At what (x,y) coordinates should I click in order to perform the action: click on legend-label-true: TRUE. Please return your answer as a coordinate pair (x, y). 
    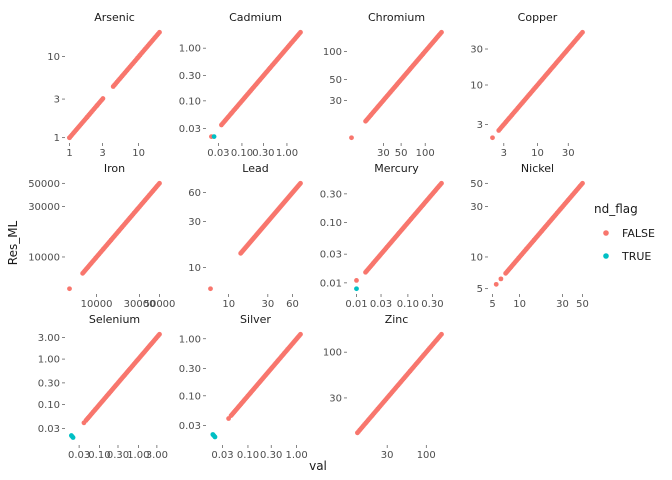
    Looking at the image, I should click on (636, 256).